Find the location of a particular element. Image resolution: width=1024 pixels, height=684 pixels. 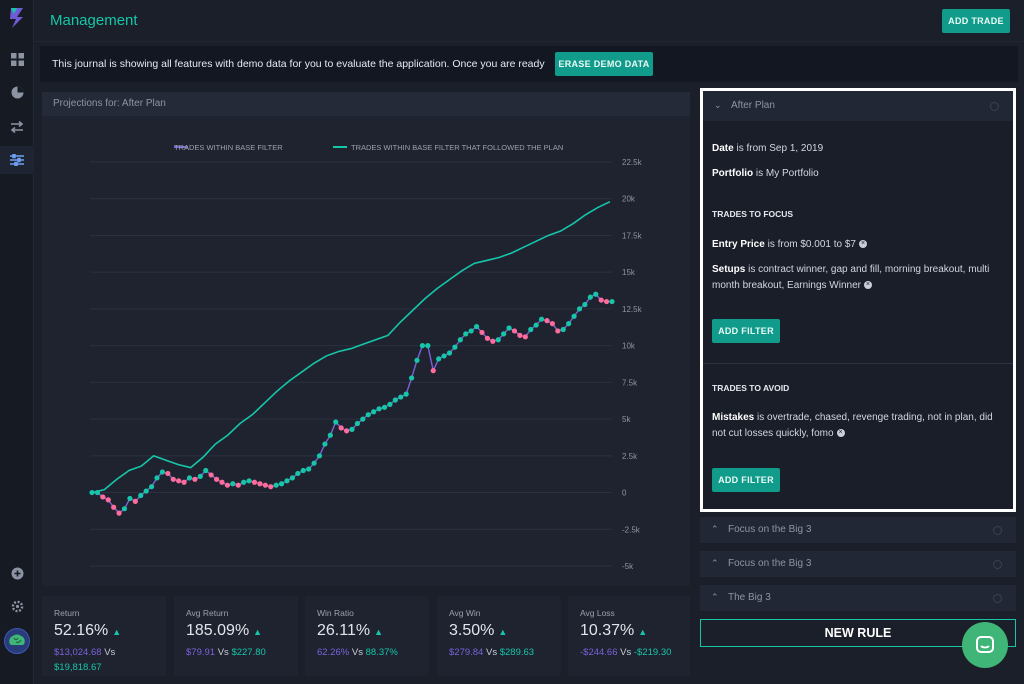

chat-icon is located at coordinates (985, 644).